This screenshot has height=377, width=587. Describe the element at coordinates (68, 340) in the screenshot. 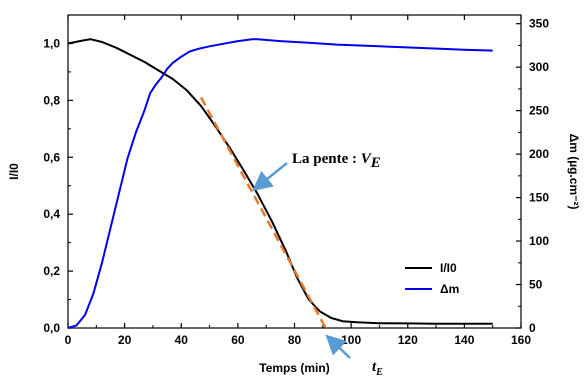

I see `x-tick-label: 0` at that location.